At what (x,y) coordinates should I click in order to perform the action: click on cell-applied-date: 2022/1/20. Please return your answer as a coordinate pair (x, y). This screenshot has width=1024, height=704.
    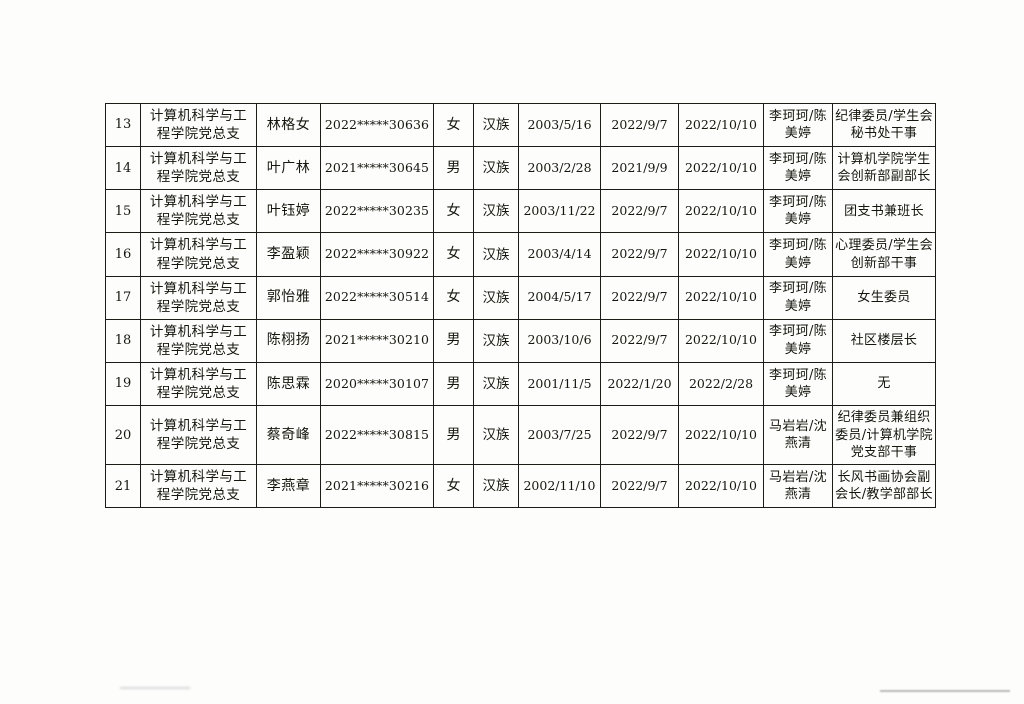
    Looking at the image, I should click on (639, 384).